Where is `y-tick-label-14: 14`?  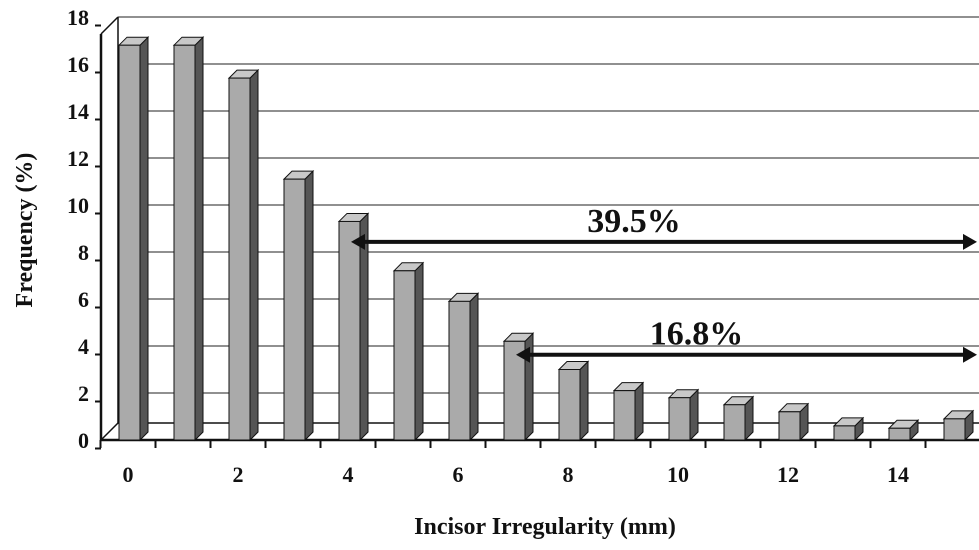 y-tick-label-14: 14 is located at coordinates (78, 111).